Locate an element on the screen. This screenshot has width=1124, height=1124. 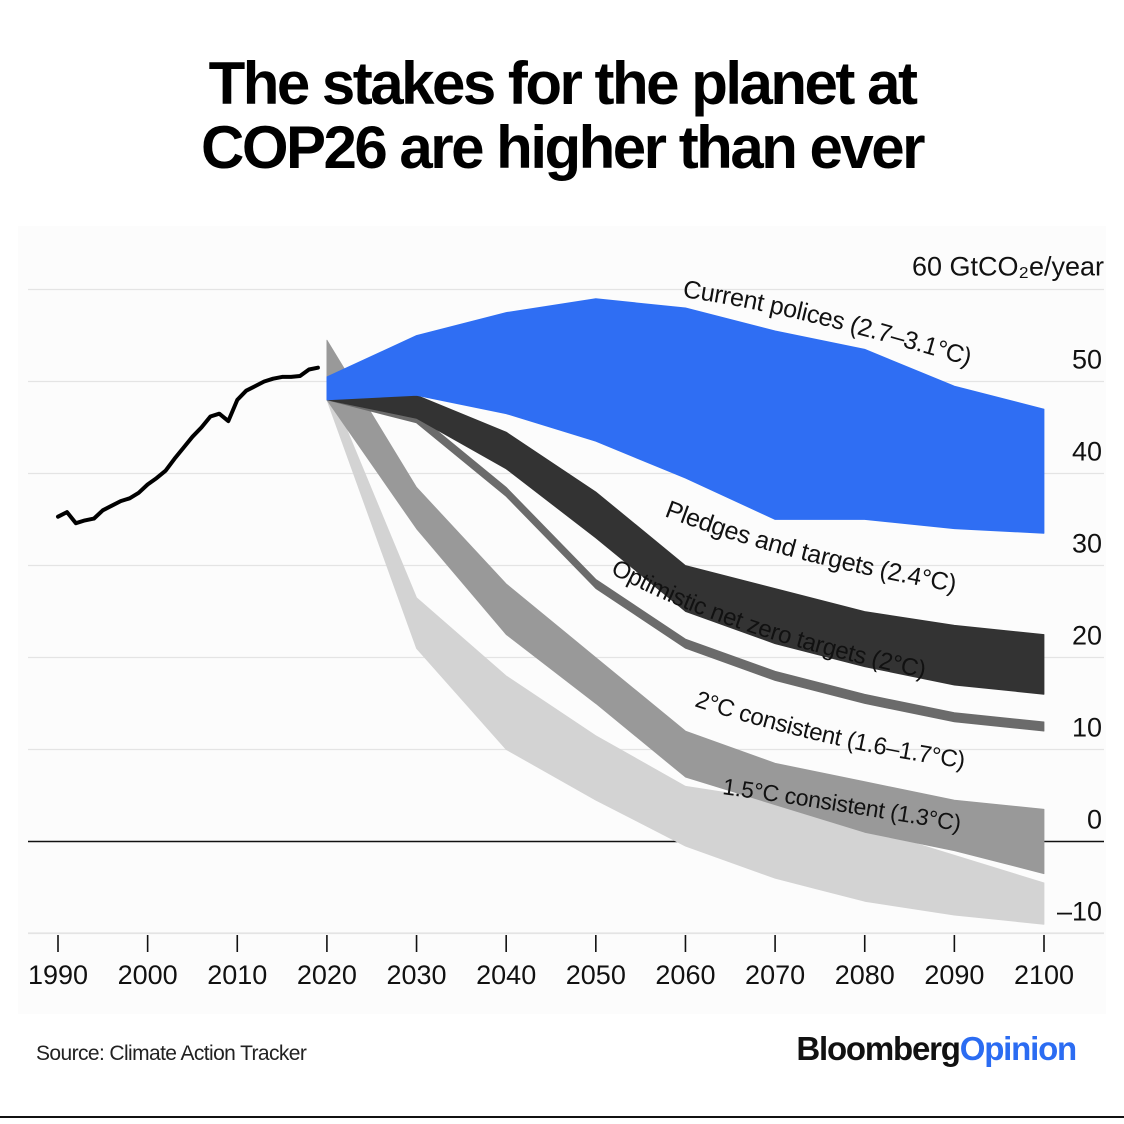
x-tick-label: 2060 is located at coordinates (685, 975).